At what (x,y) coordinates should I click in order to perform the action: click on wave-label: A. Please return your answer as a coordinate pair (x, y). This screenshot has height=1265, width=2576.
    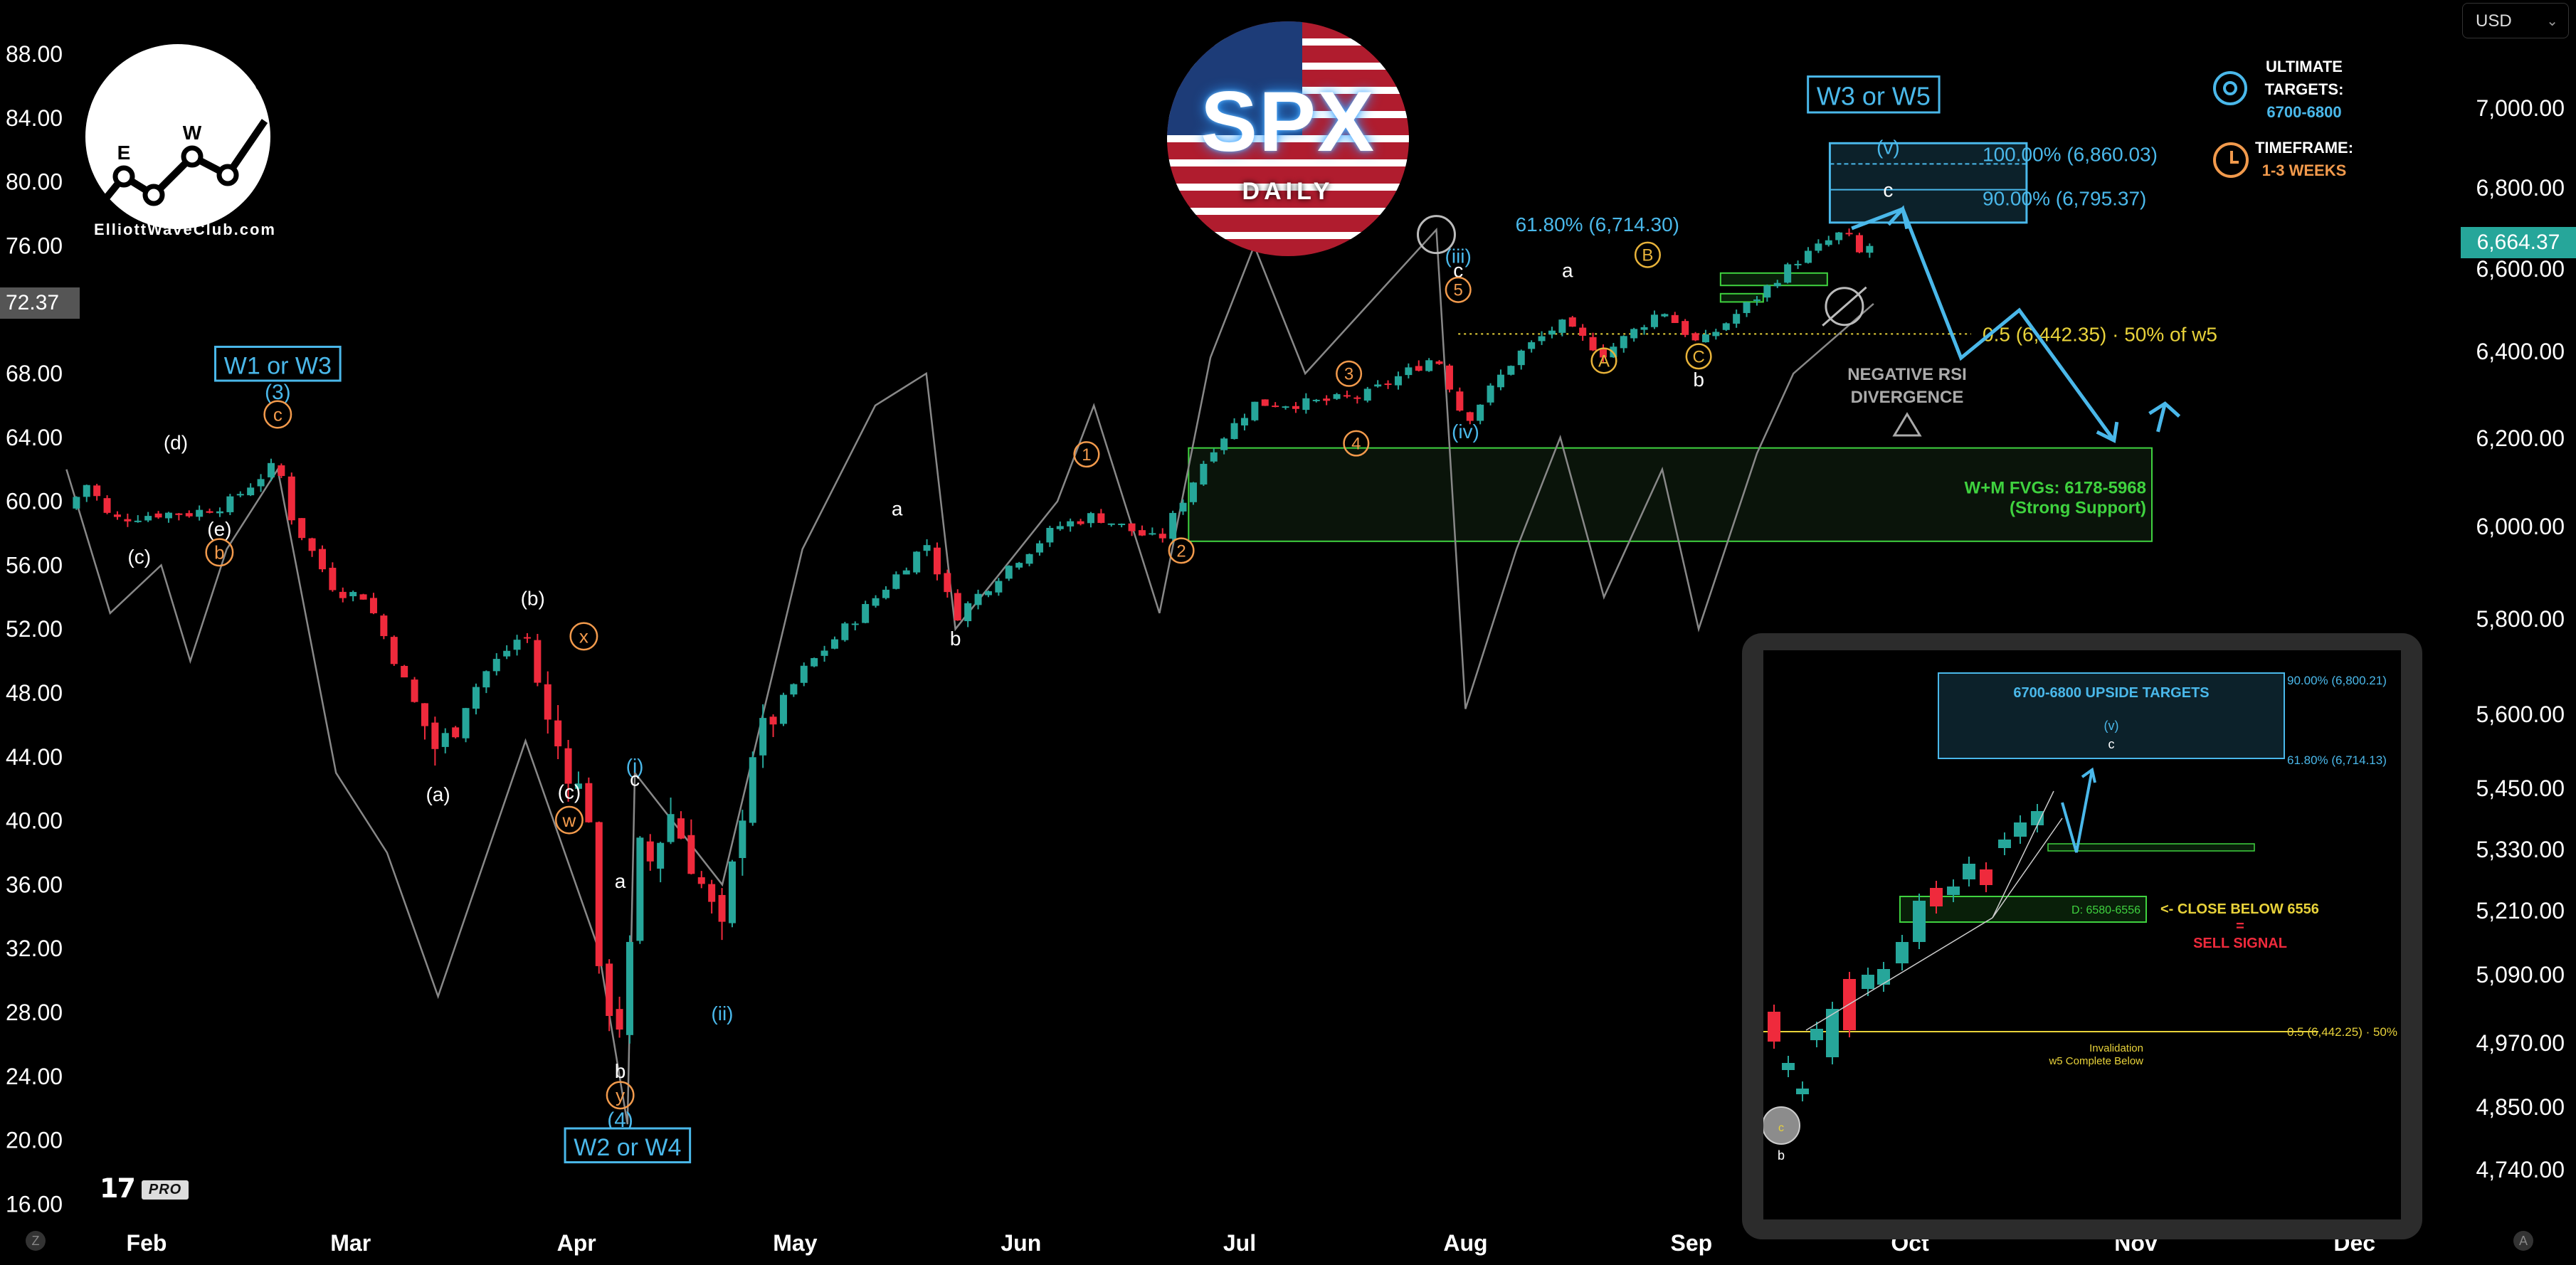
    Looking at the image, I should click on (1604, 361).